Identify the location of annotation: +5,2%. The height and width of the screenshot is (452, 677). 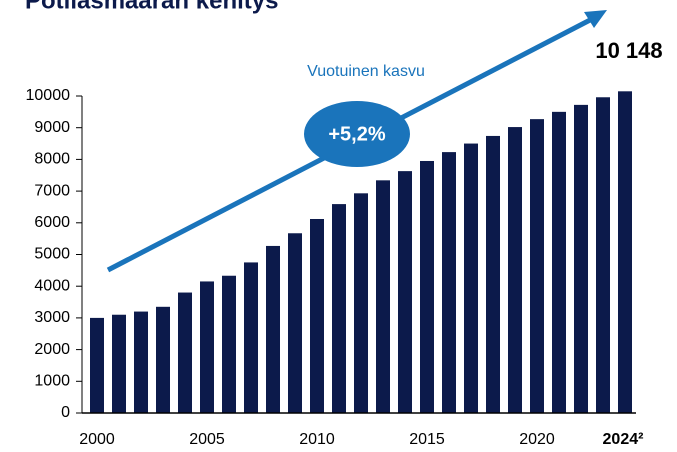
(356, 134).